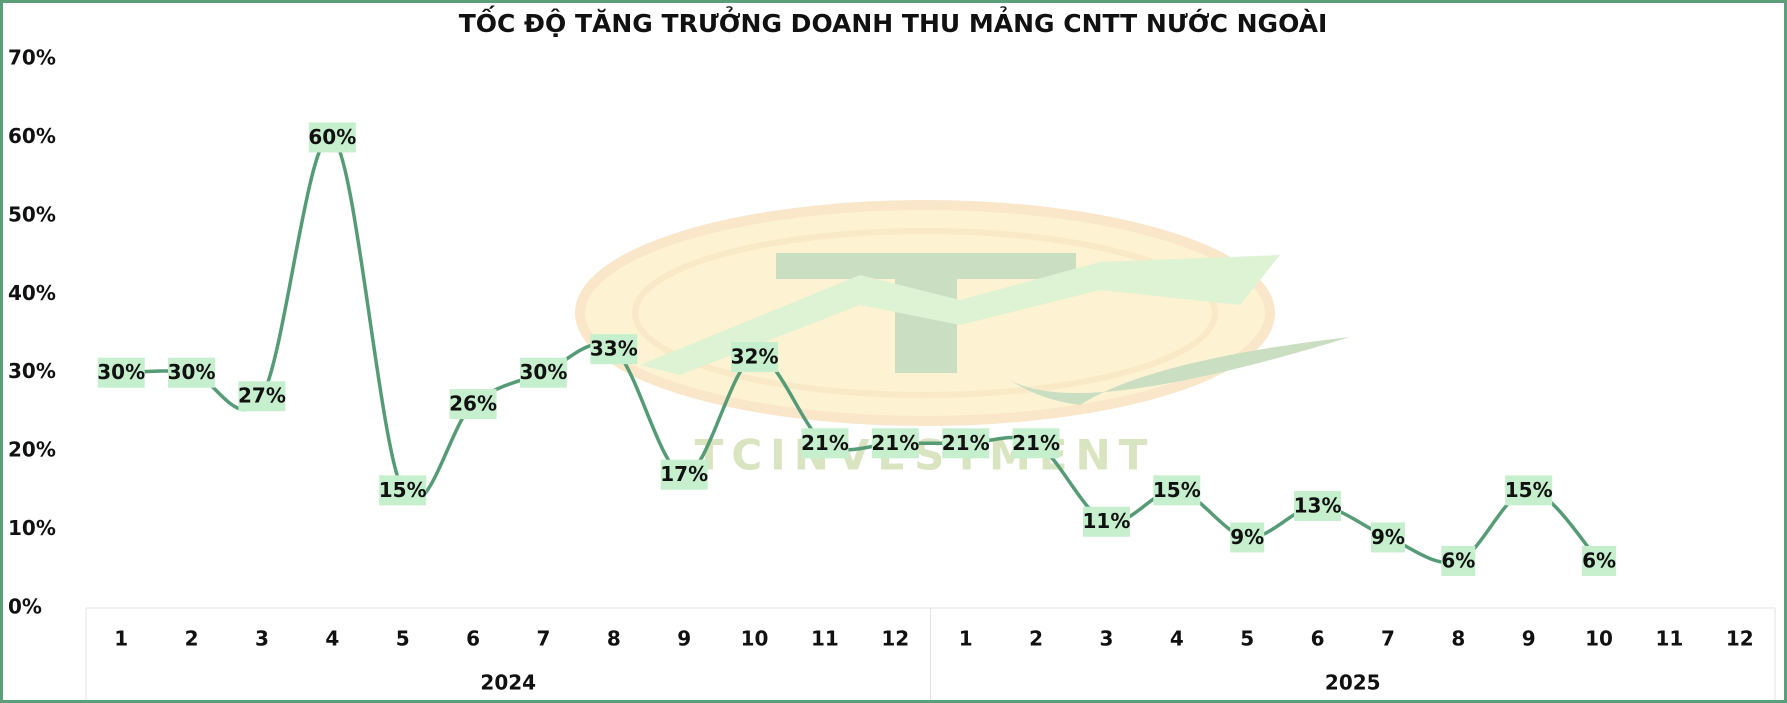 This screenshot has height=703, width=1787. I want to click on y-tick-label: 20%, so click(32, 450).